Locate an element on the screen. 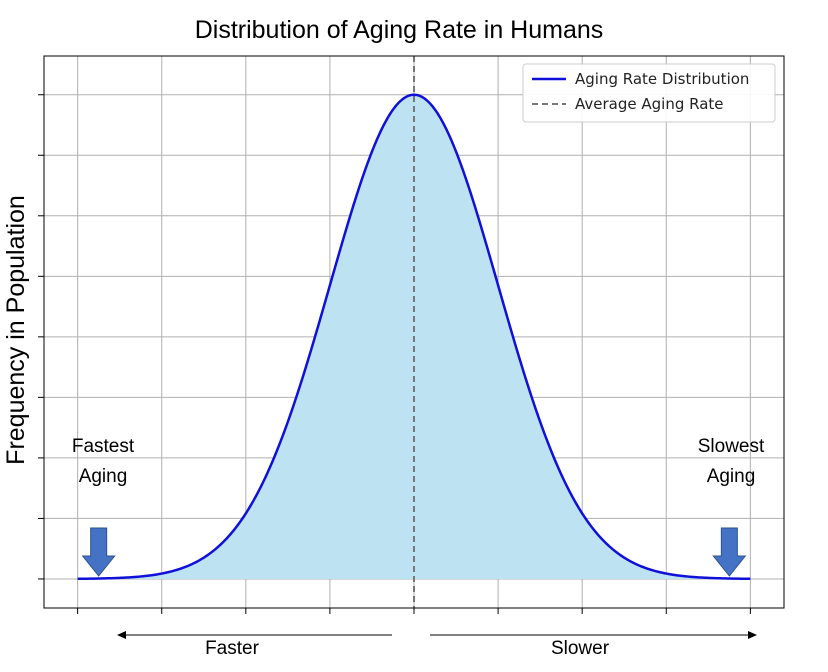  fastest-label-line1: Fastest is located at coordinates (103, 446).